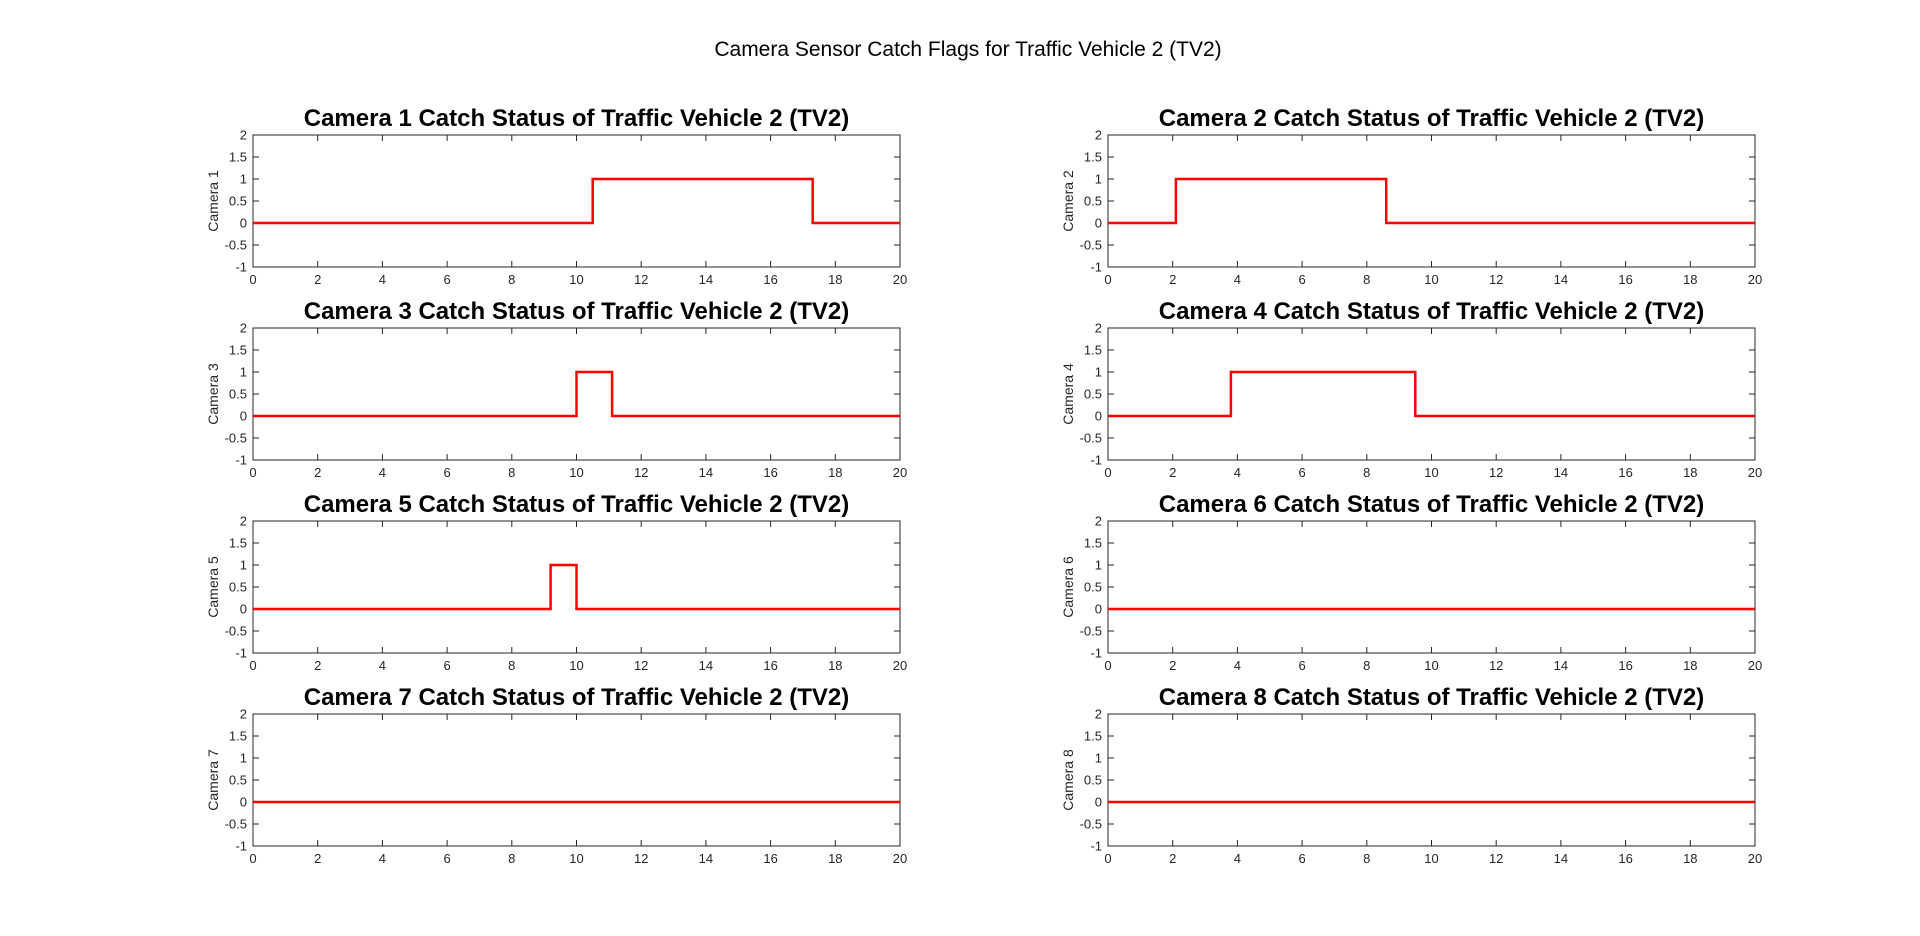 Image resolution: width=1920 pixels, height=936 pixels. Describe the element at coordinates (243, 135) in the screenshot. I see `camera-1-y-tick-label: 2` at that location.